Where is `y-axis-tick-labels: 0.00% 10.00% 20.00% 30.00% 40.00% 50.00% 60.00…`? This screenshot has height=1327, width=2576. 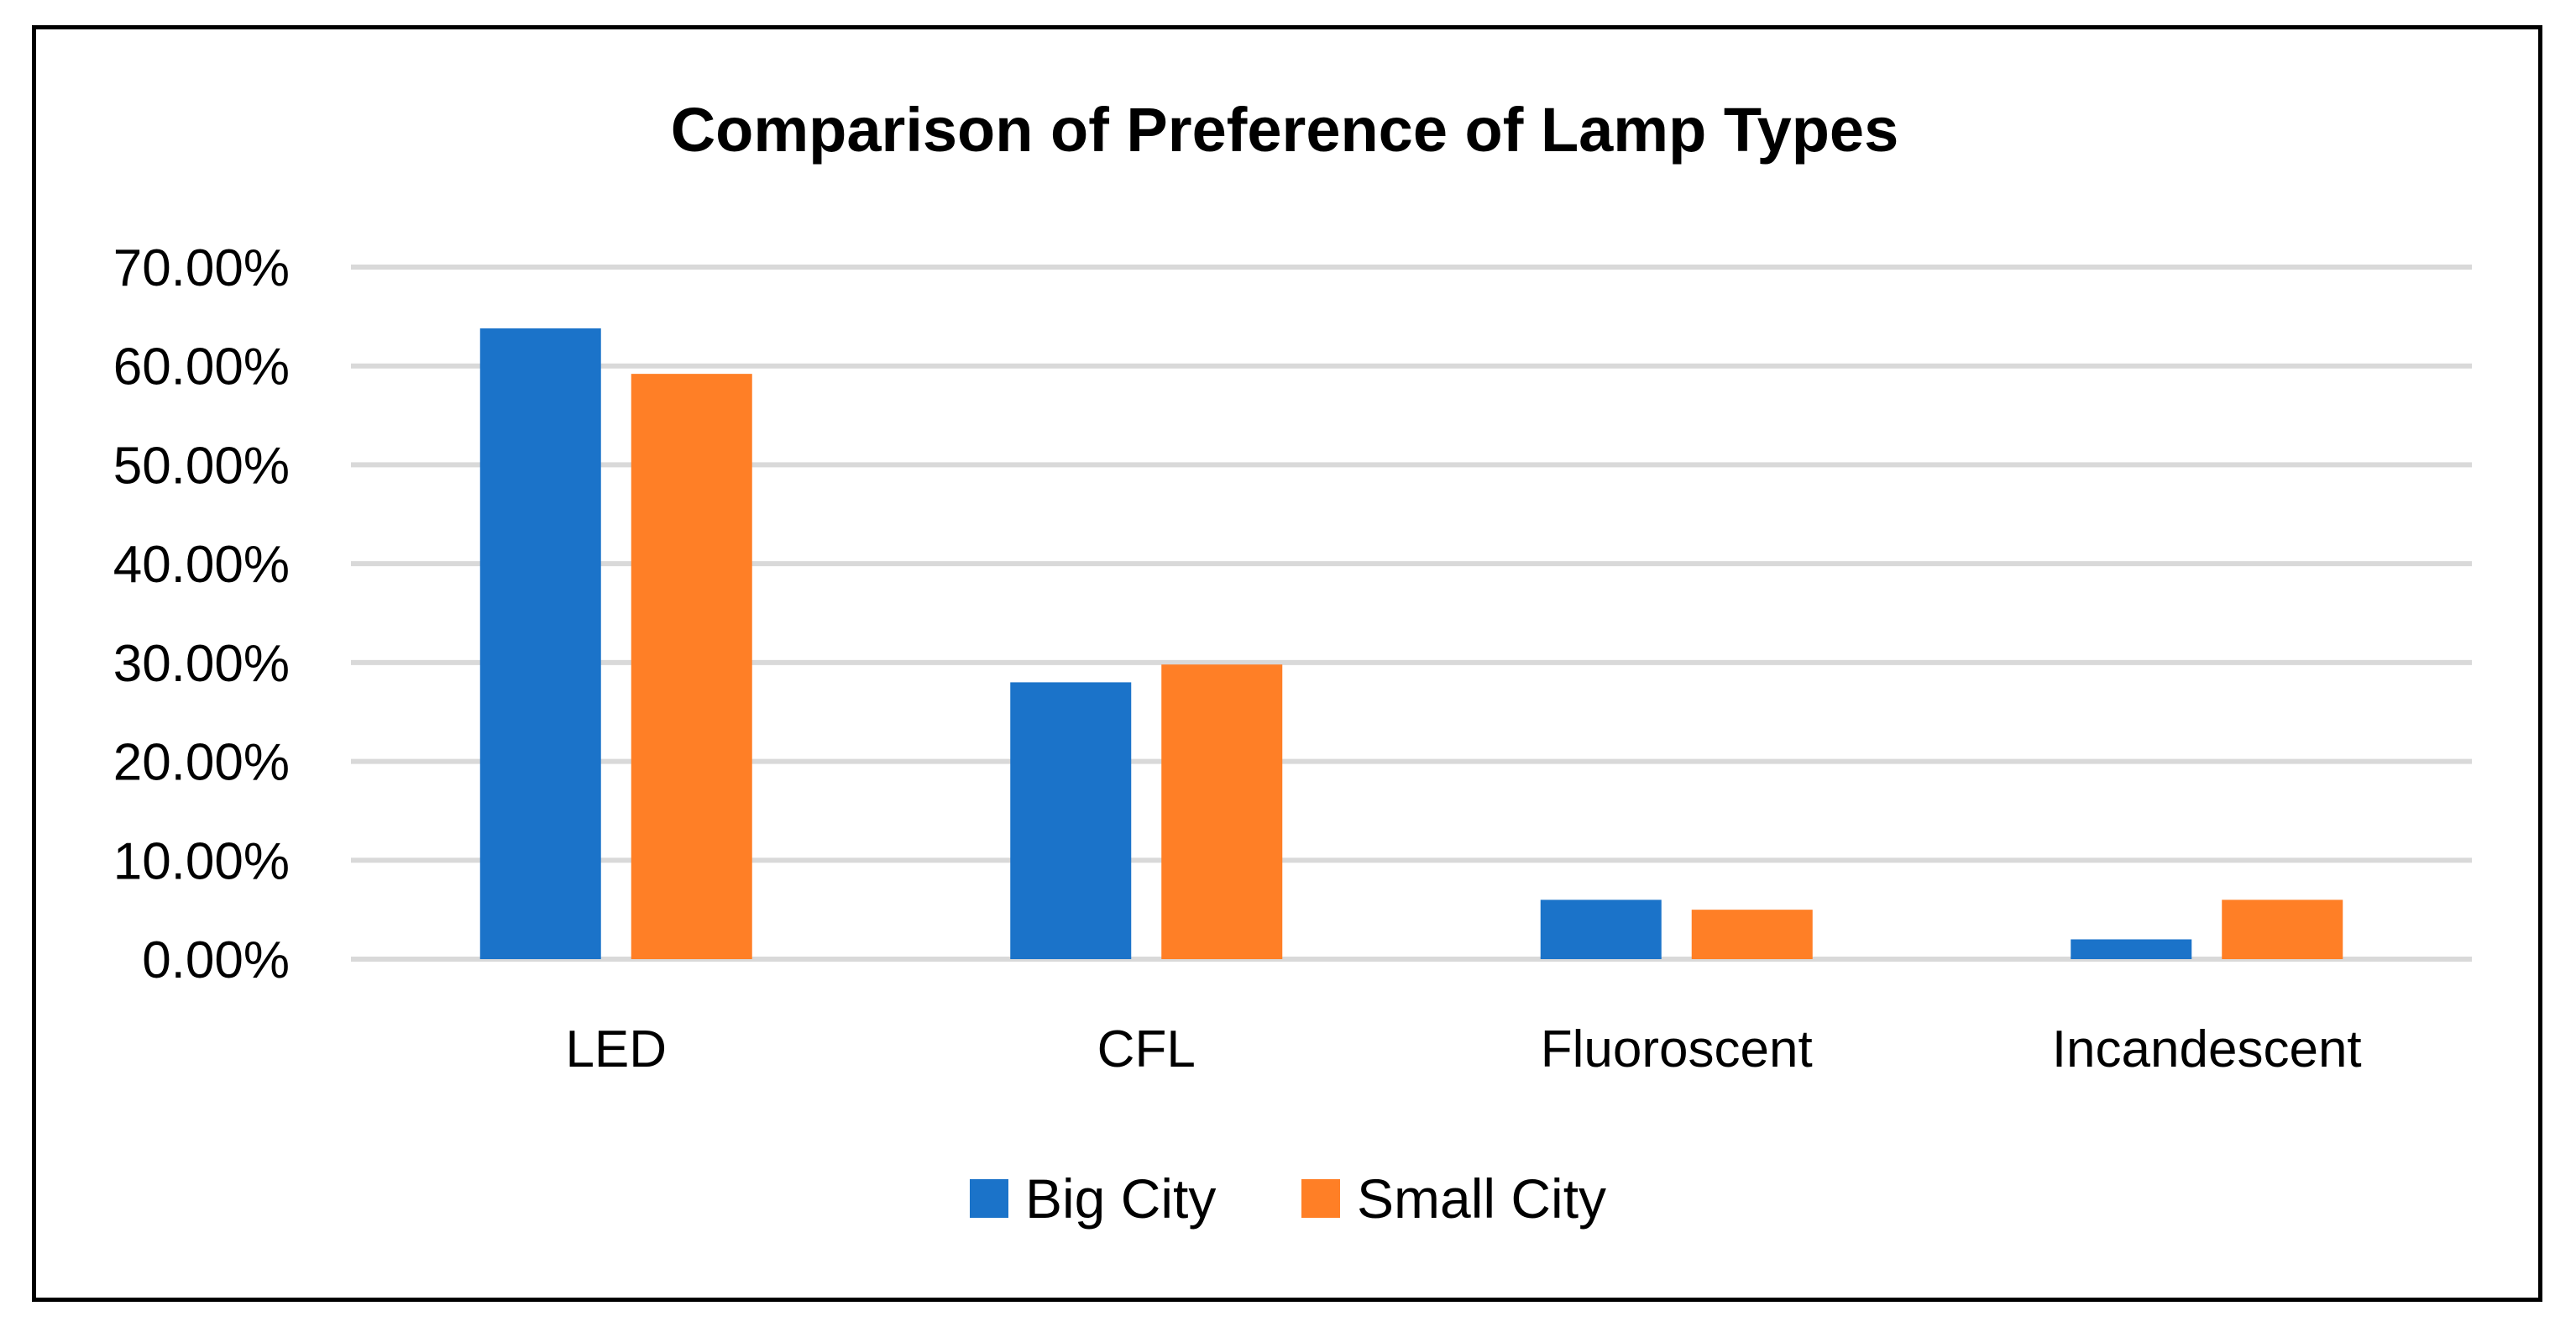
y-axis-tick-labels: 0.00% 10.00% 20.00% 30.00% 40.00% 50.00% 60.00… is located at coordinates (202, 614).